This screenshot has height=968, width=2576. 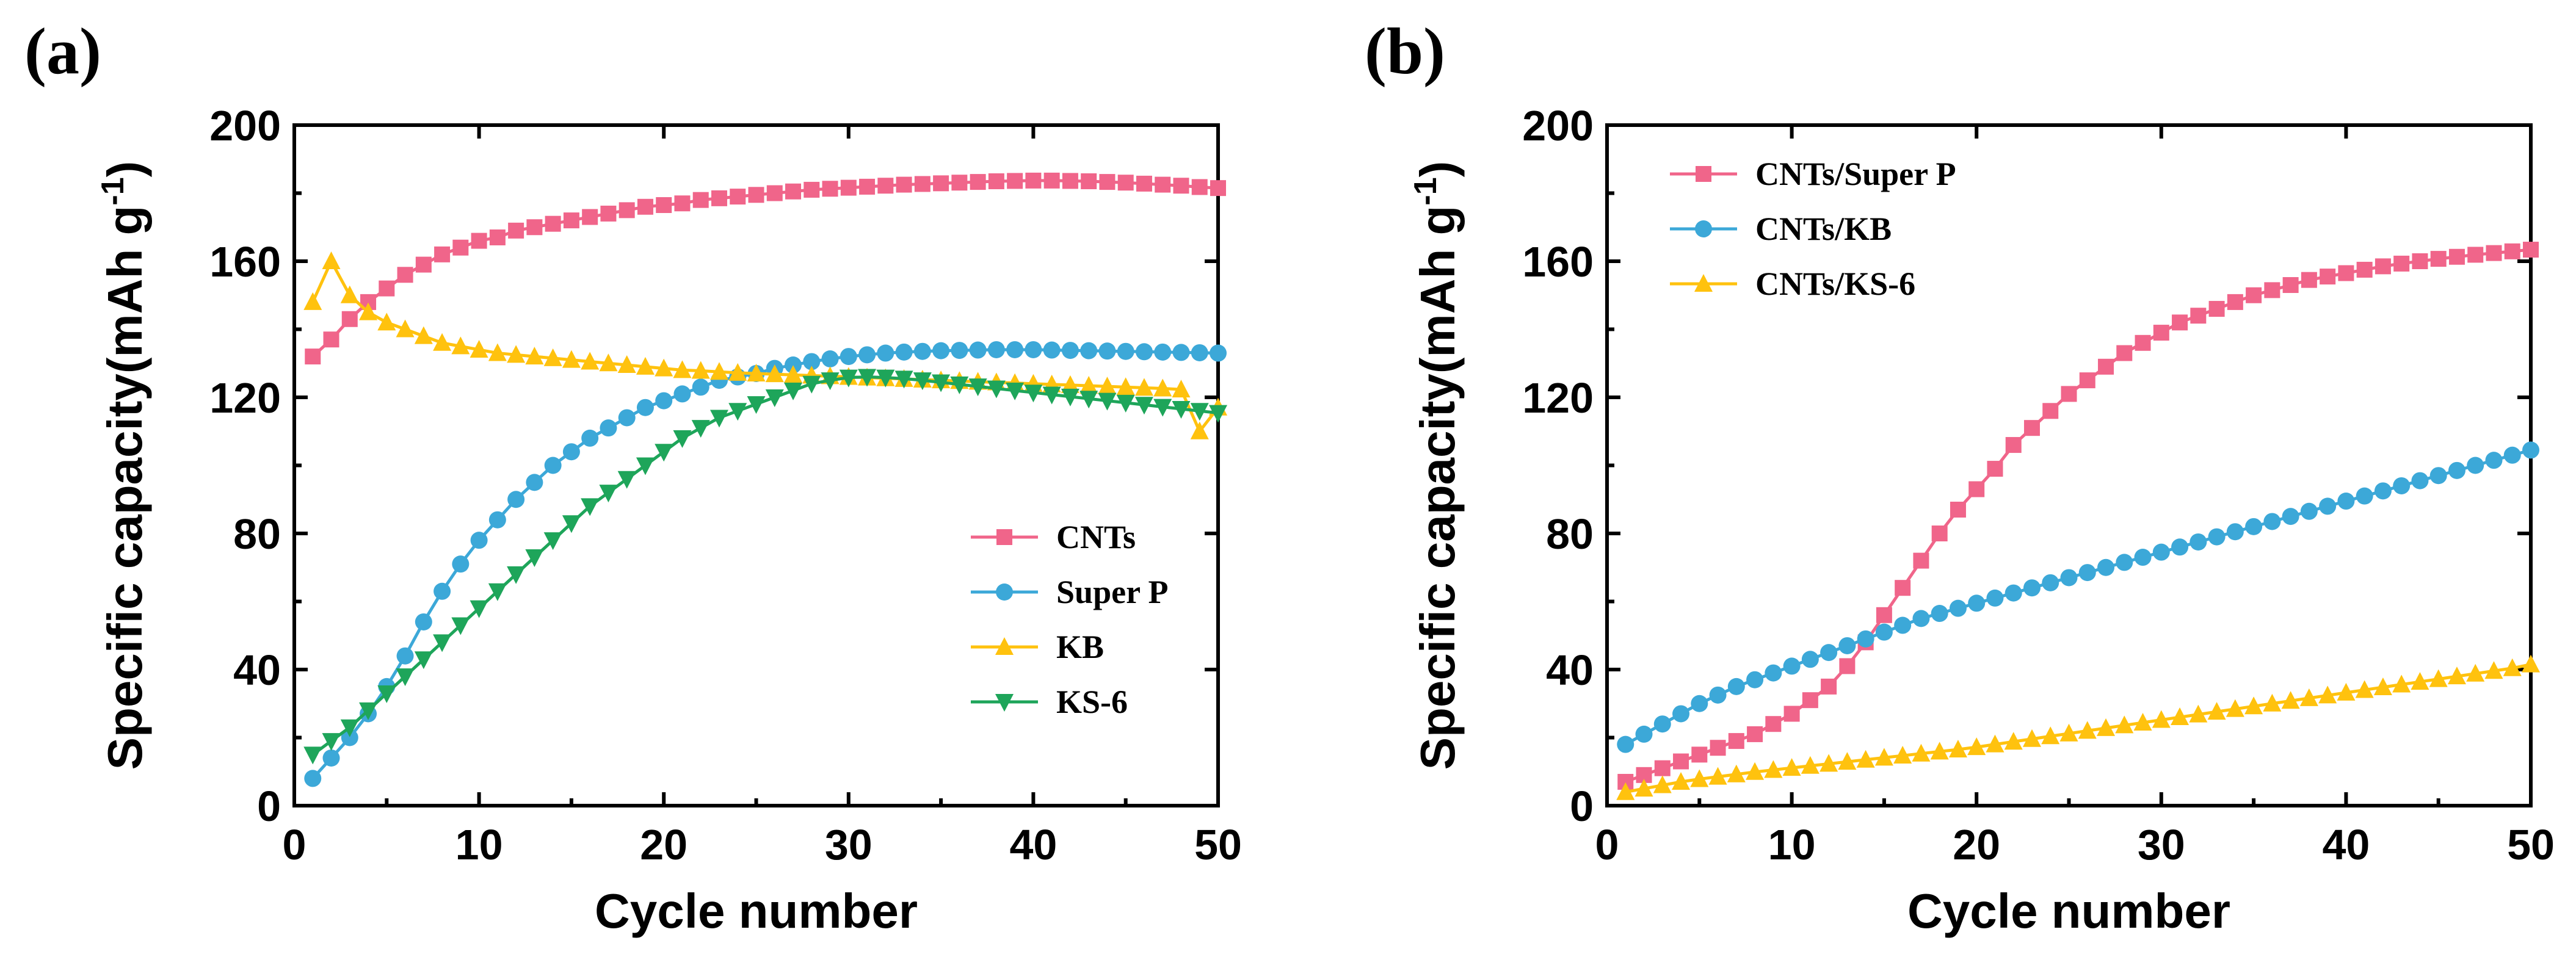 I want to click on panel-label-b: (b), so click(x=1405, y=52).